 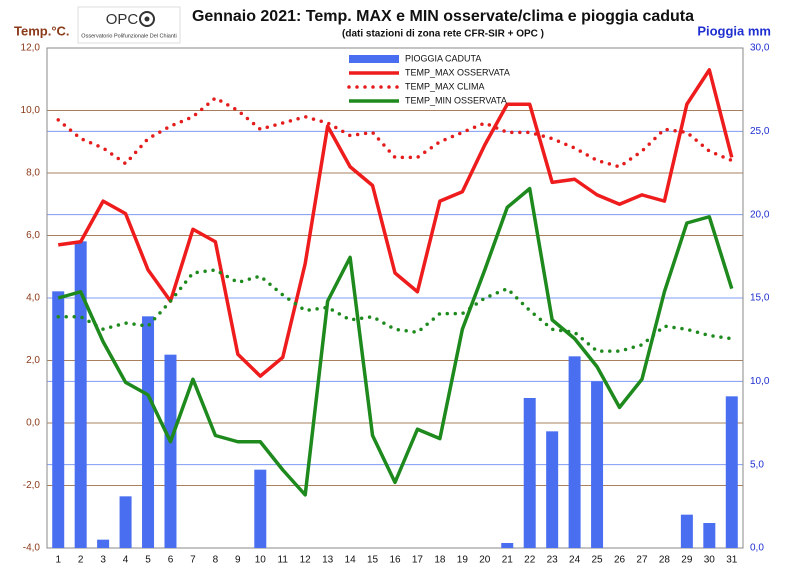 What do you see at coordinates (530, 560) in the screenshot?
I see `x-tick-label: 22` at bounding box center [530, 560].